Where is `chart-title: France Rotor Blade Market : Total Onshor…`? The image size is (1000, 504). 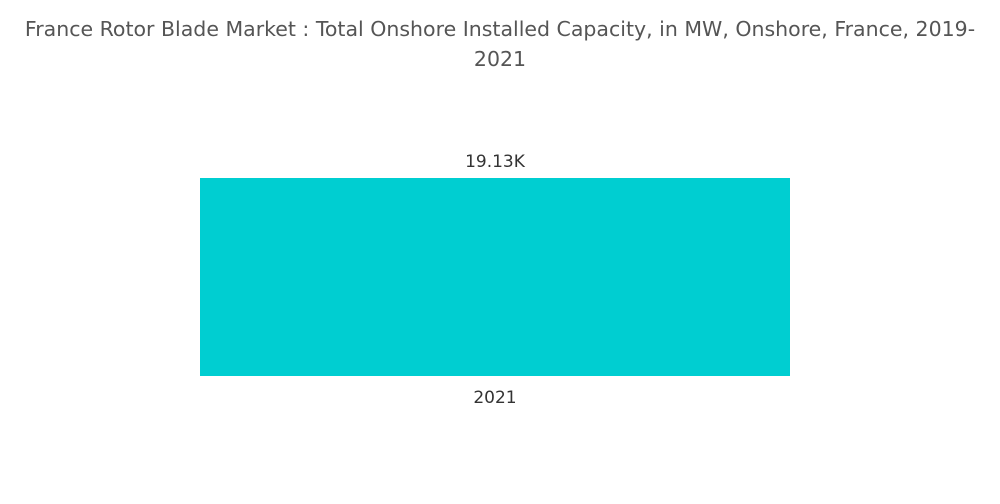 chart-title: France Rotor Blade Market : Total Onshor… is located at coordinates (500, 44).